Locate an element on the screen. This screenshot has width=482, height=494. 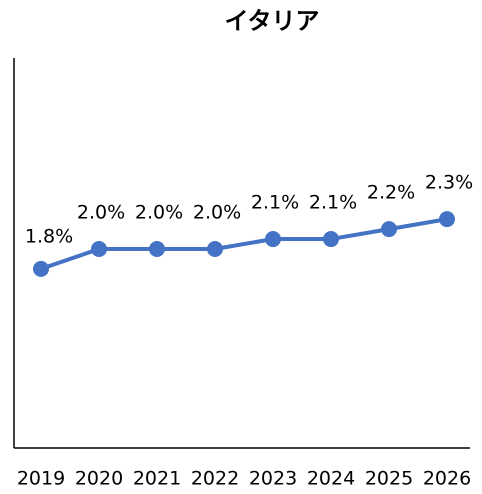
data-label: 2.2% is located at coordinates (391, 193).